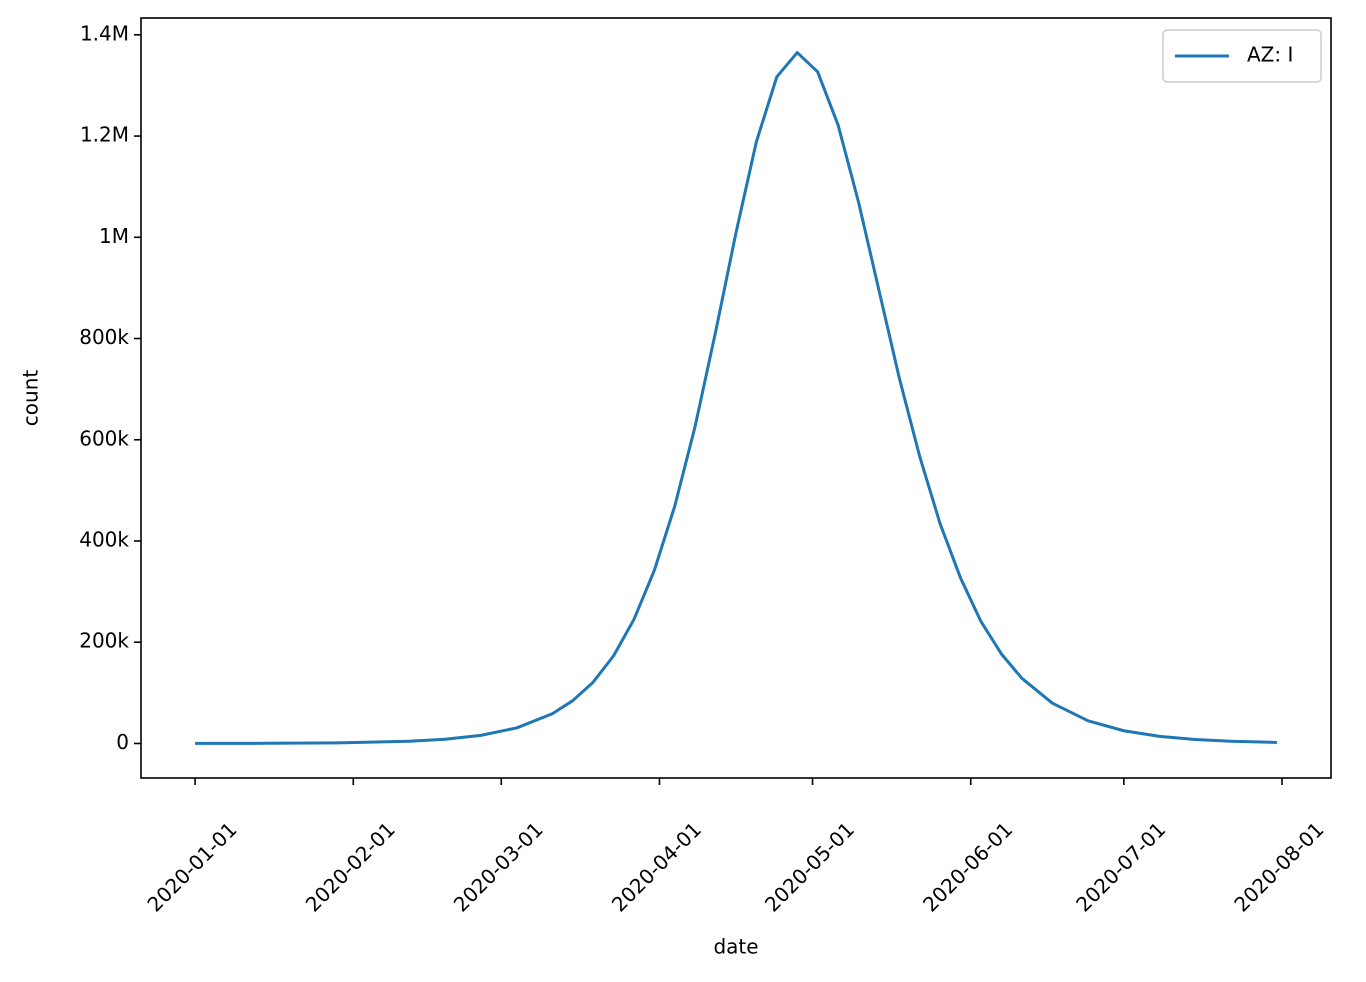 This screenshot has height=982, width=1366. I want to click on x-axis-label: date, so click(735, 947).